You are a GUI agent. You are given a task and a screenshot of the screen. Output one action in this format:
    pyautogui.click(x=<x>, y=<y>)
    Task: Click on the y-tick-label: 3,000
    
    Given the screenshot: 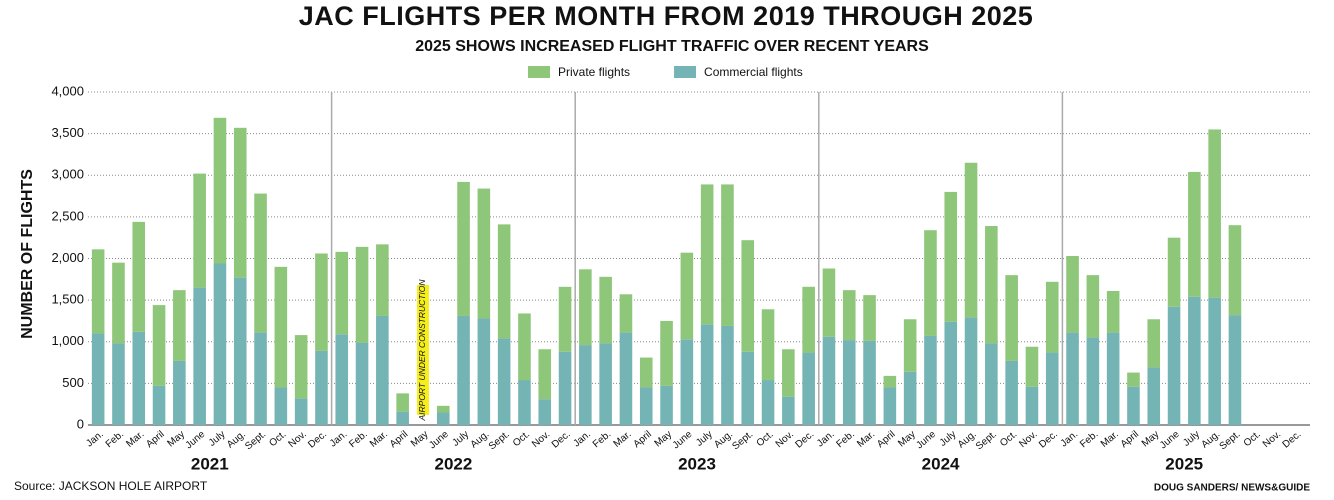 What is the action you would take?
    pyautogui.click(x=67, y=174)
    